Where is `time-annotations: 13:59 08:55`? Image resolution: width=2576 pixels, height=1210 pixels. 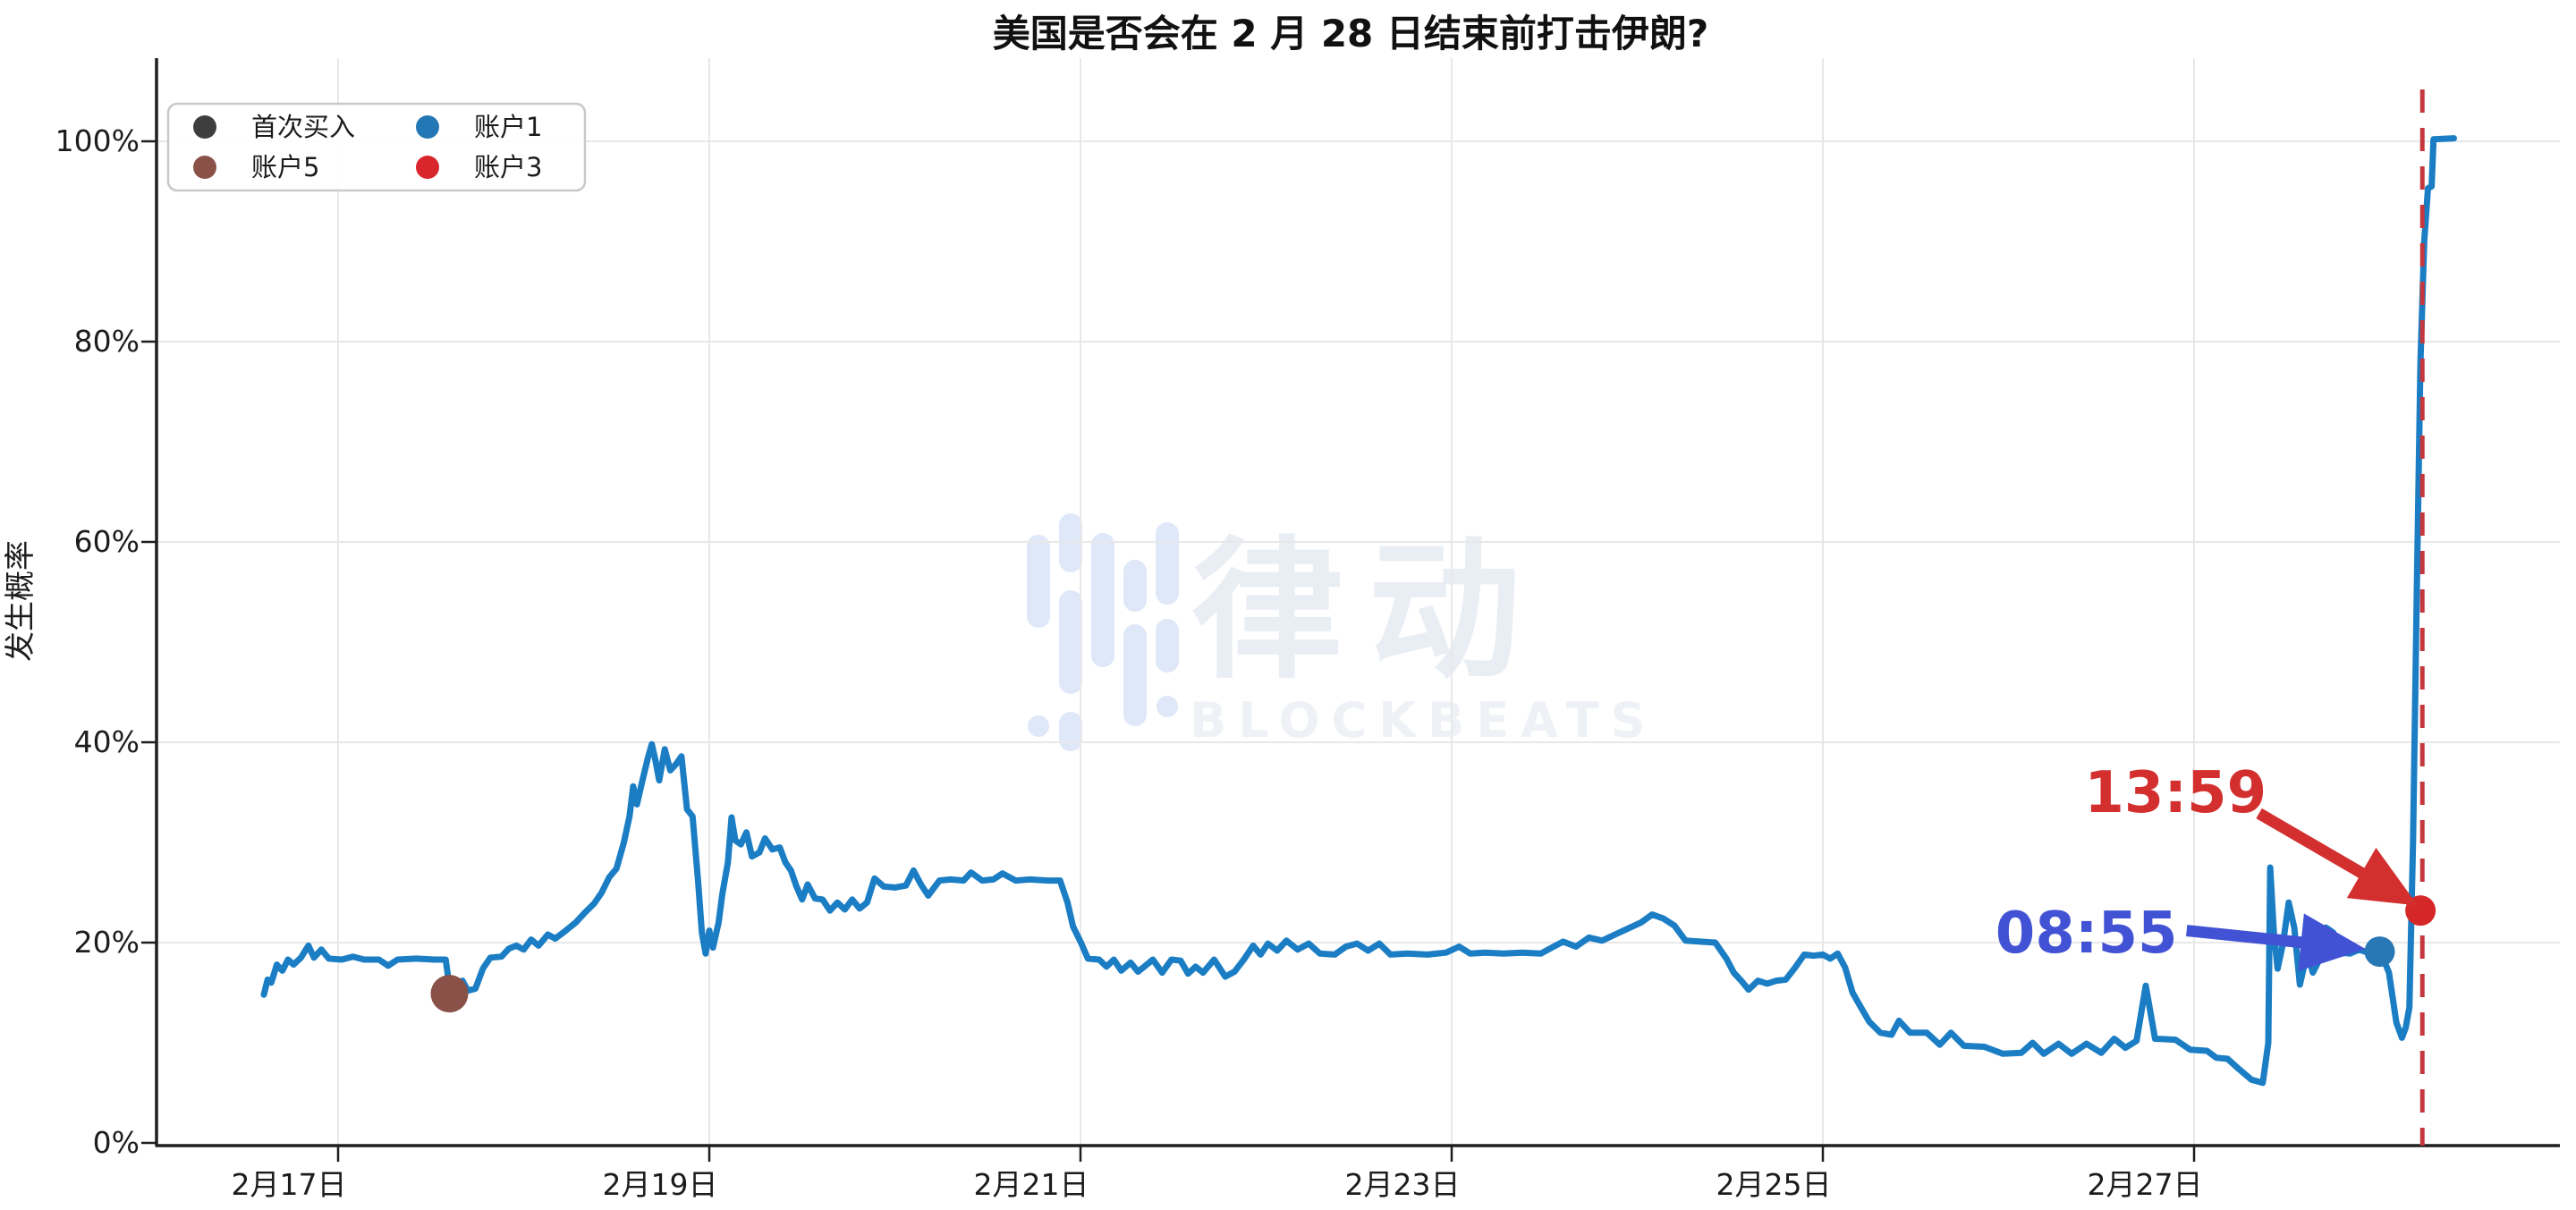 time-annotations: 13:59 08:55 is located at coordinates (2207, 866).